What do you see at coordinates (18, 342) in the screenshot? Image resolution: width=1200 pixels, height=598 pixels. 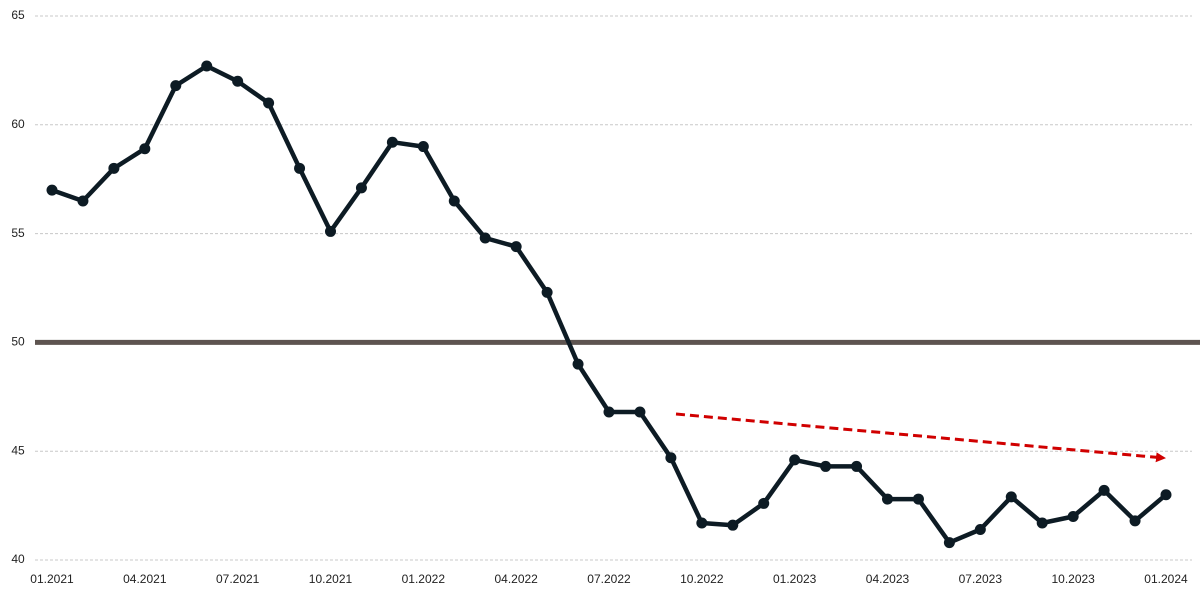 I see `y-tick-label: 50` at bounding box center [18, 342].